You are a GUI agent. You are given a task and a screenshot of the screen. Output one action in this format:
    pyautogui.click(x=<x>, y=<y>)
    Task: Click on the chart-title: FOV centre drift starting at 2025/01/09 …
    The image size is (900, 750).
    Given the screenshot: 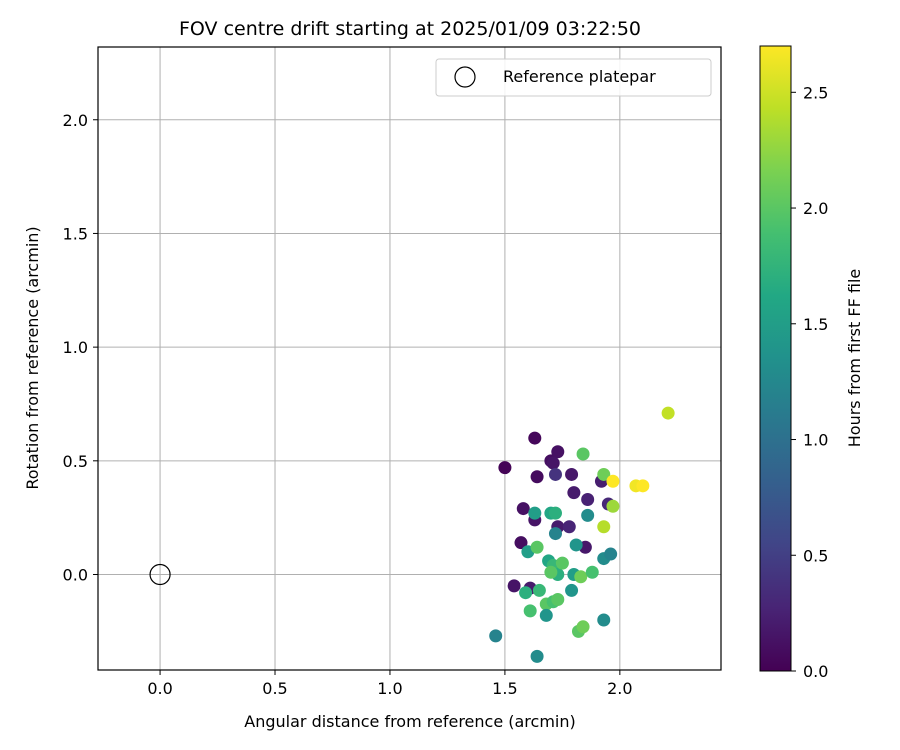 What is the action you would take?
    pyautogui.click(x=410, y=29)
    